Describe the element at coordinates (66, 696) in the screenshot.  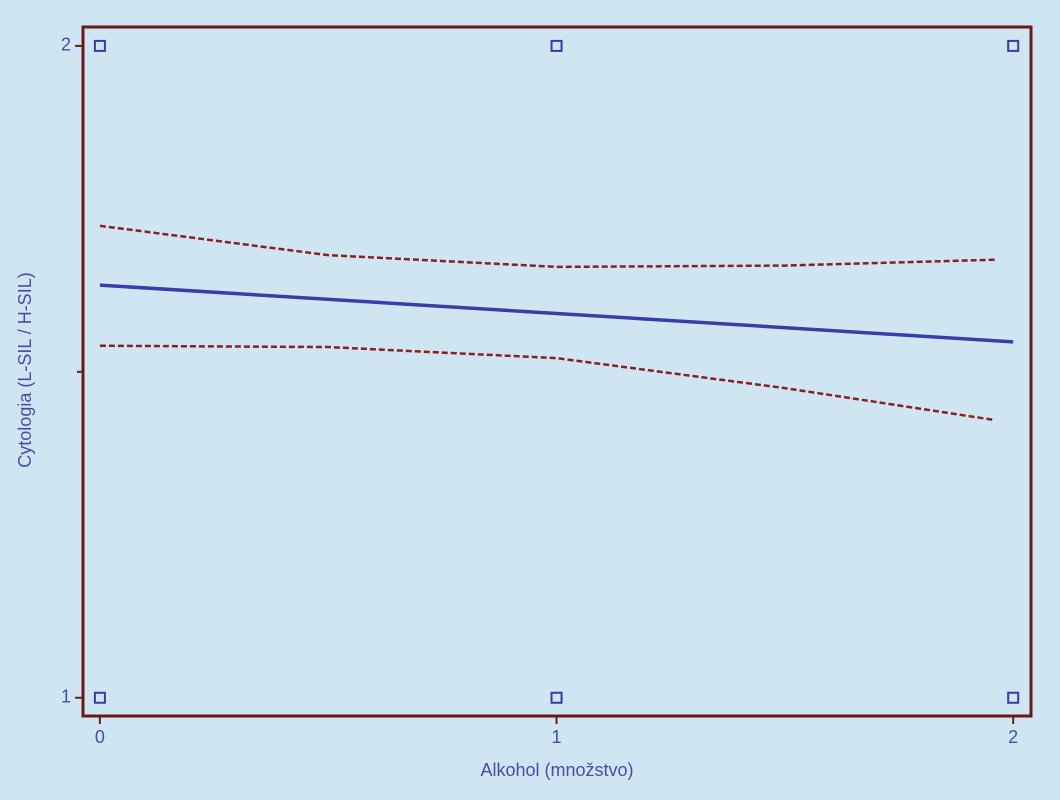
I see `y-tick-label: 1` at that location.